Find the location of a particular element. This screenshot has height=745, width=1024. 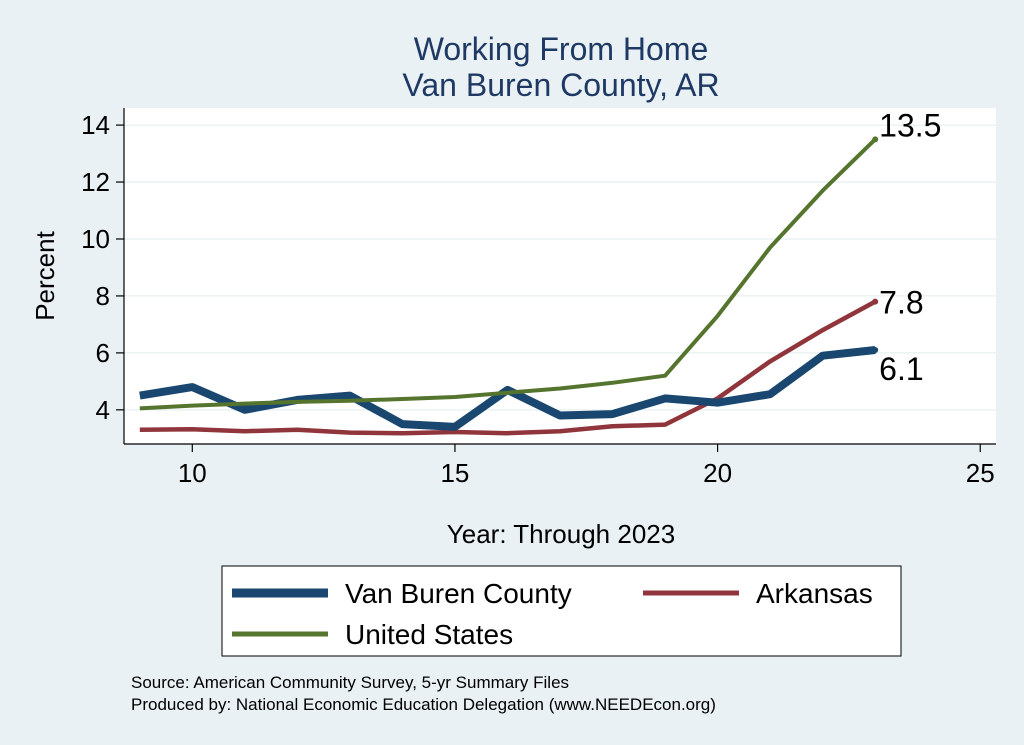

legend-box is located at coordinates (561, 611).